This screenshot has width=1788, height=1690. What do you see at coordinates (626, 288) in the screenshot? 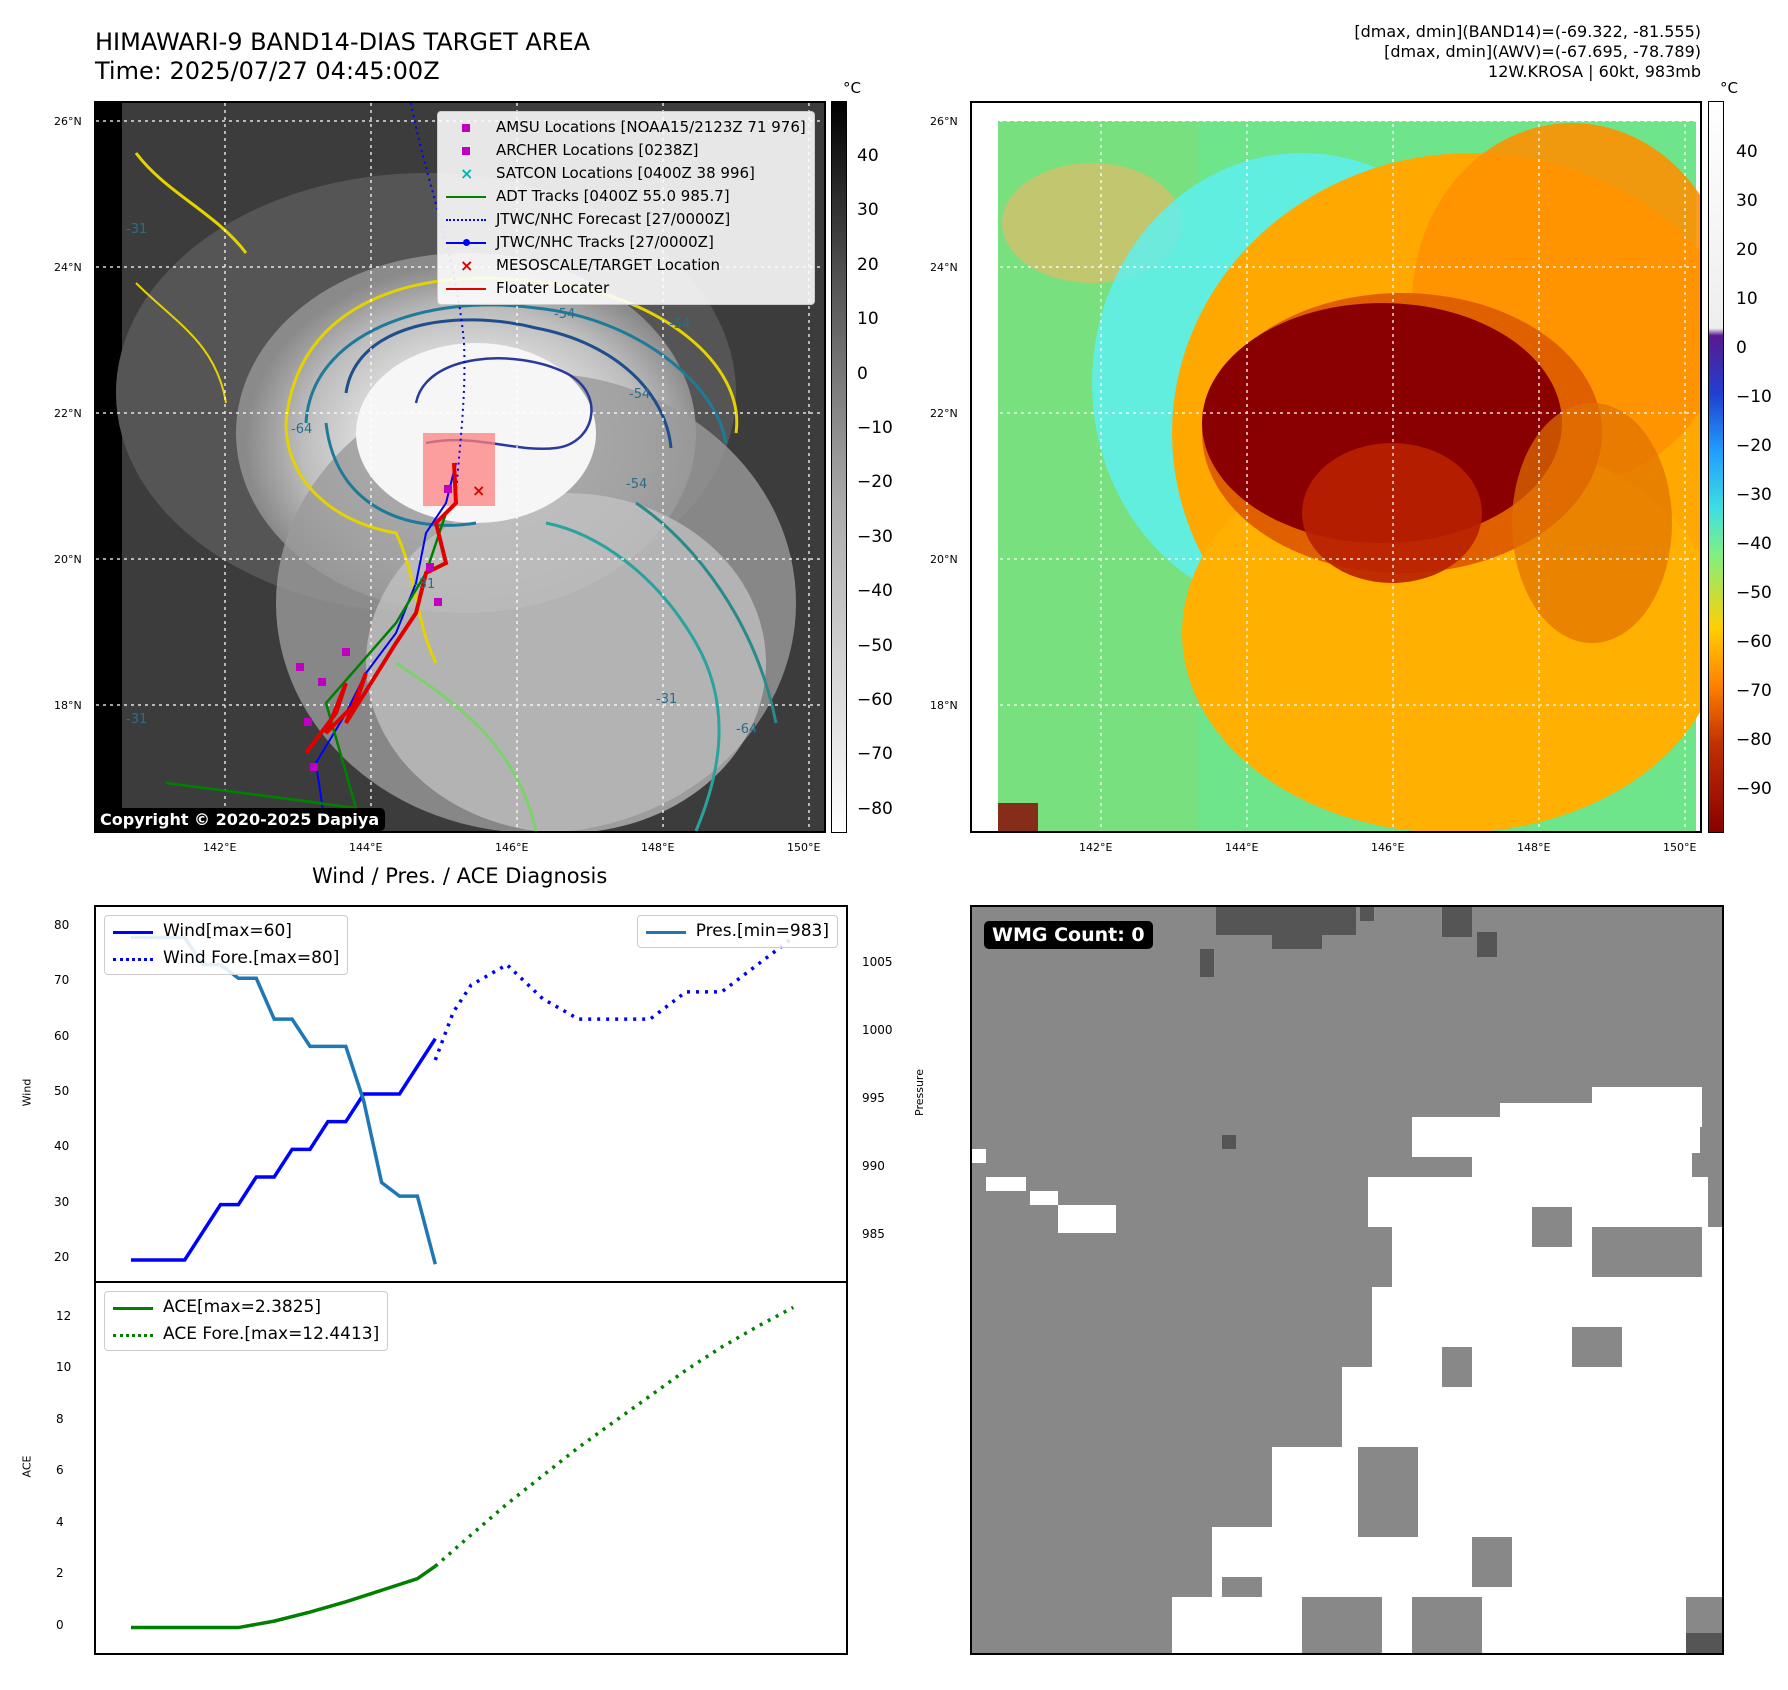
I see `legend-item-floater: Floater Locater` at bounding box center [626, 288].